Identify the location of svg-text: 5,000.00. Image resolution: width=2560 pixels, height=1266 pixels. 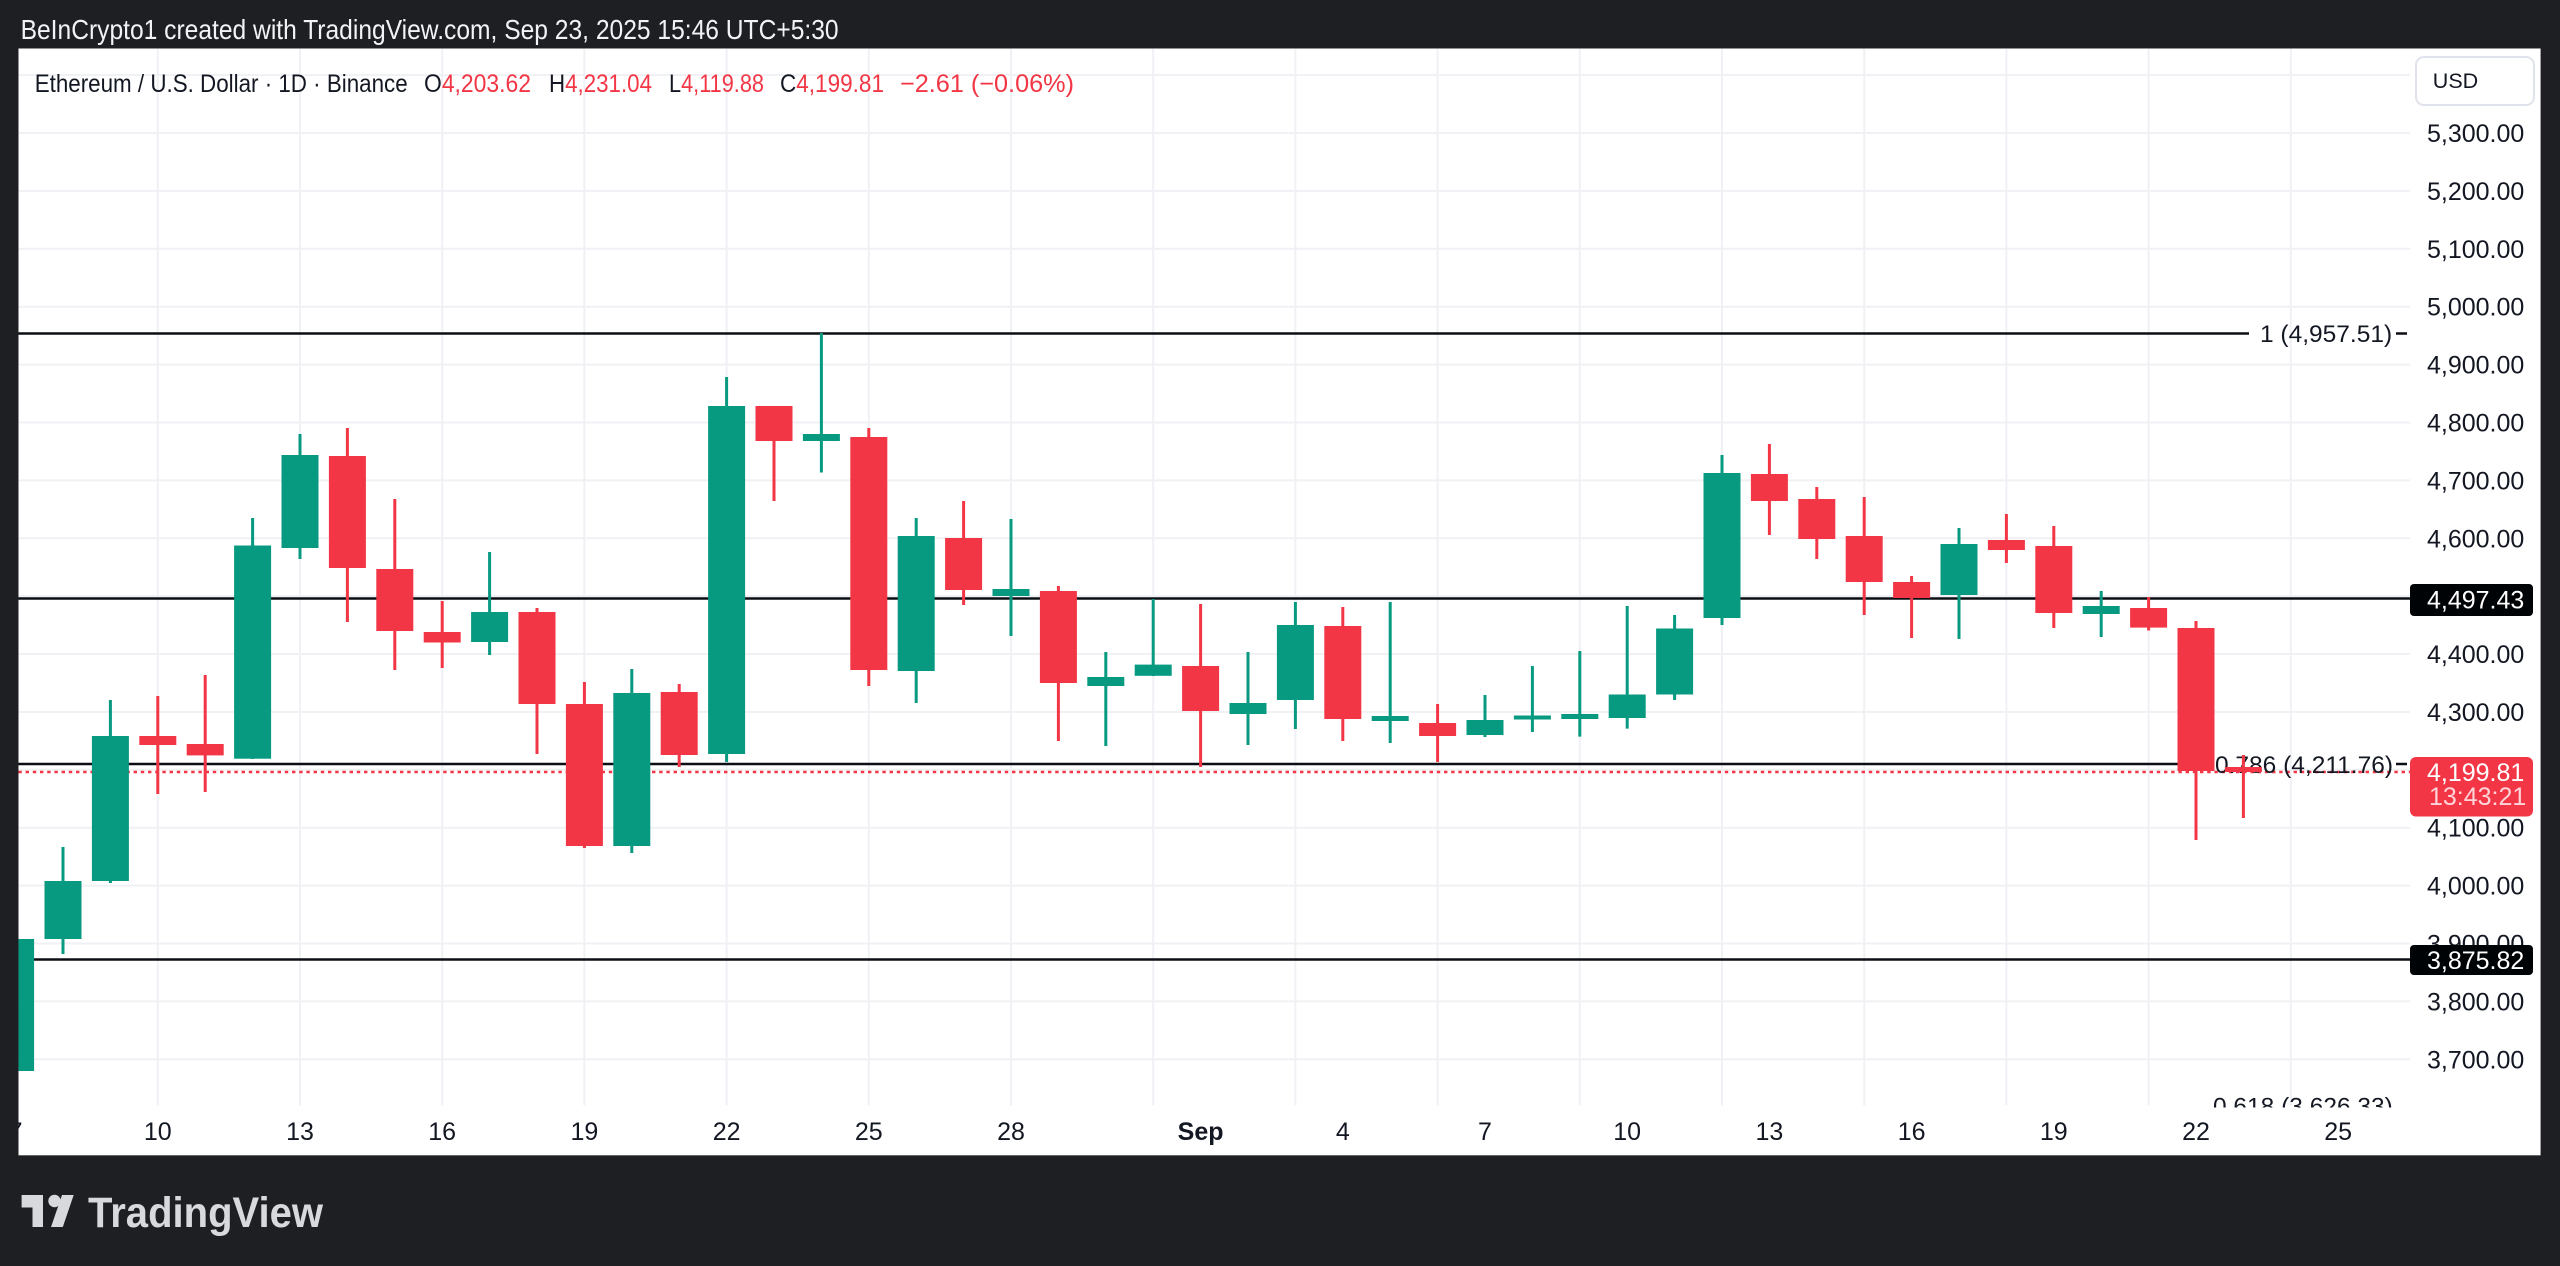
(2475, 308).